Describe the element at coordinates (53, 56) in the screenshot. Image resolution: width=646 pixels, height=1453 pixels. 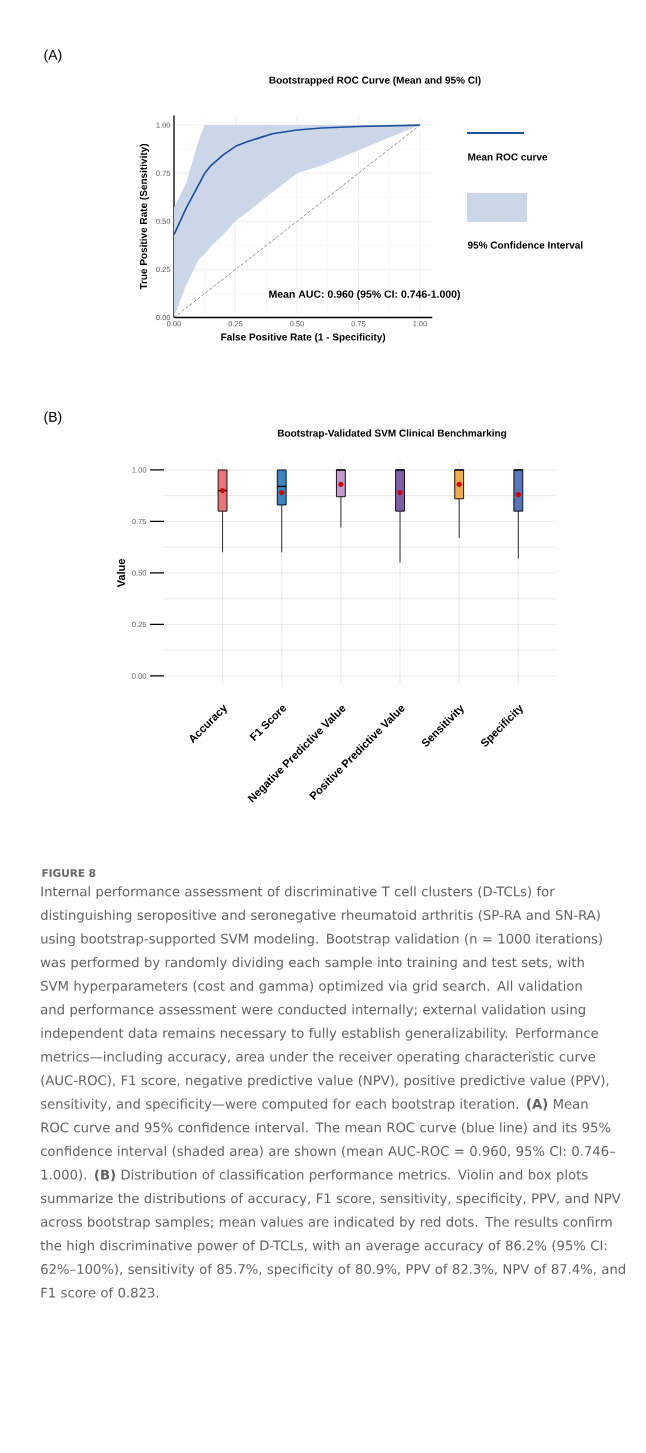
I see `text: (A)` at that location.